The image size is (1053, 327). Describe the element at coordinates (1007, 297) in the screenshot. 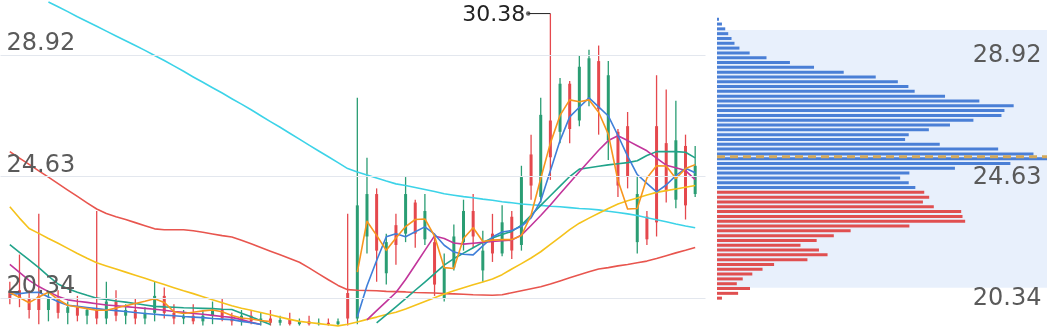

I see `y-tick-label: 20.34` at that location.